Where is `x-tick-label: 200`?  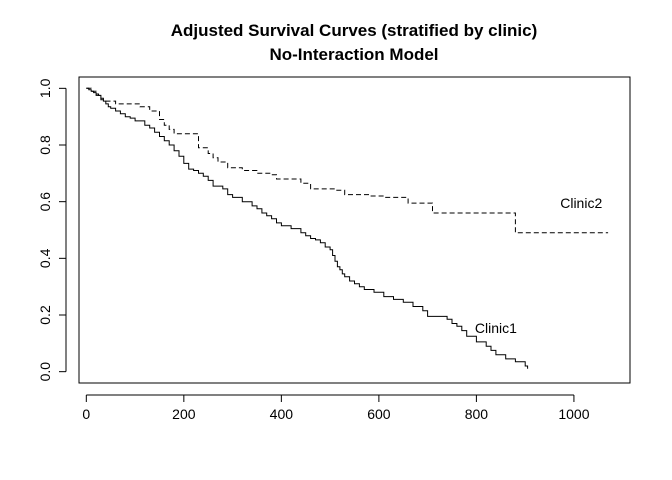 x-tick-label: 200 is located at coordinates (184, 414).